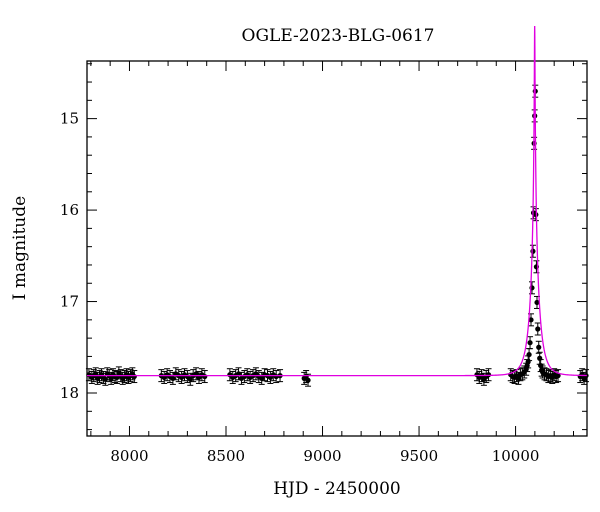  I want to click on x-axis-label: HJD - 2450000, so click(337, 489).